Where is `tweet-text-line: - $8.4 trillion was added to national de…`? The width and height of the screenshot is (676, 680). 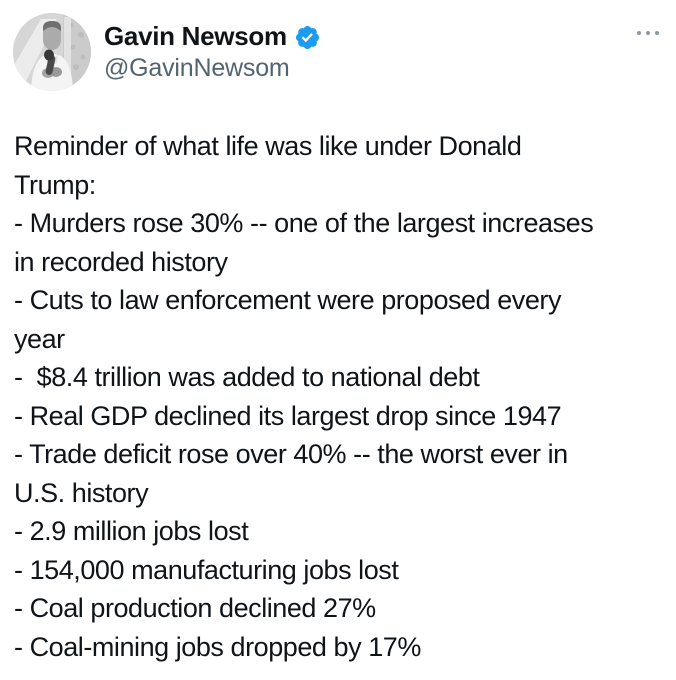
tweet-text-line: - $8.4 trillion was added to national de… is located at coordinates (247, 377).